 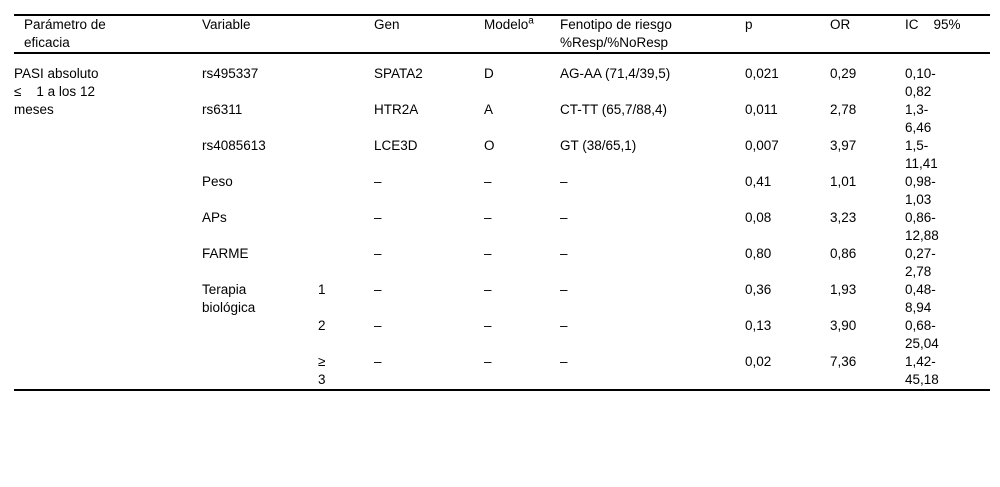 What do you see at coordinates (502, 191) in the screenshot?
I see `table-row: Peso – – – 0,41 1,01 0,98- 1,03` at bounding box center [502, 191].